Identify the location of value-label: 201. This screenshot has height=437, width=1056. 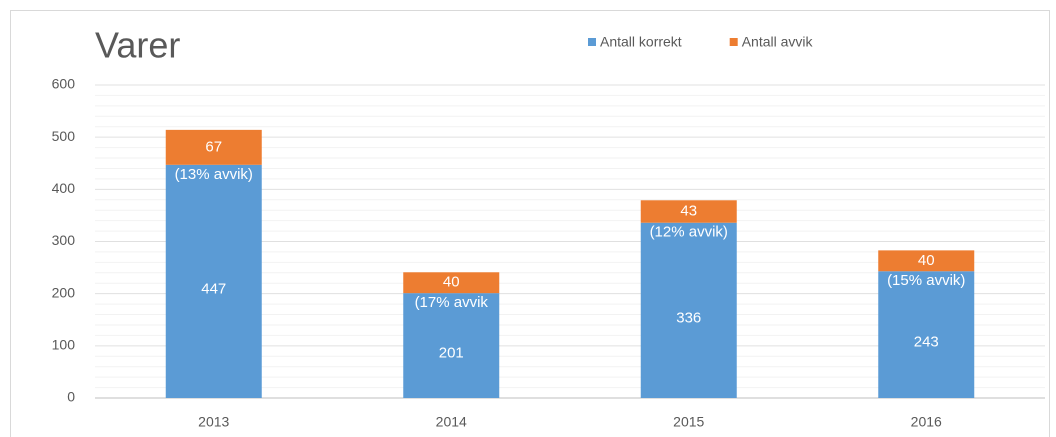
(451, 353).